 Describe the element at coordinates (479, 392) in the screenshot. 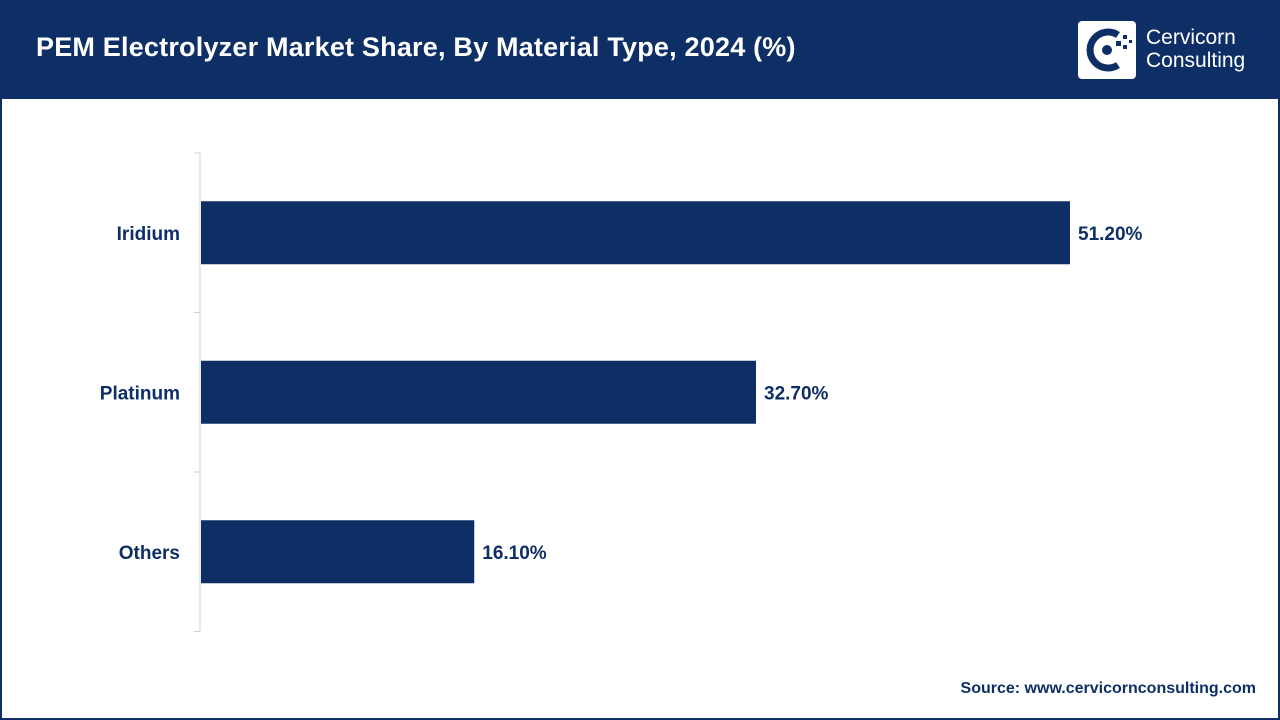

I see `bar-platinum` at that location.